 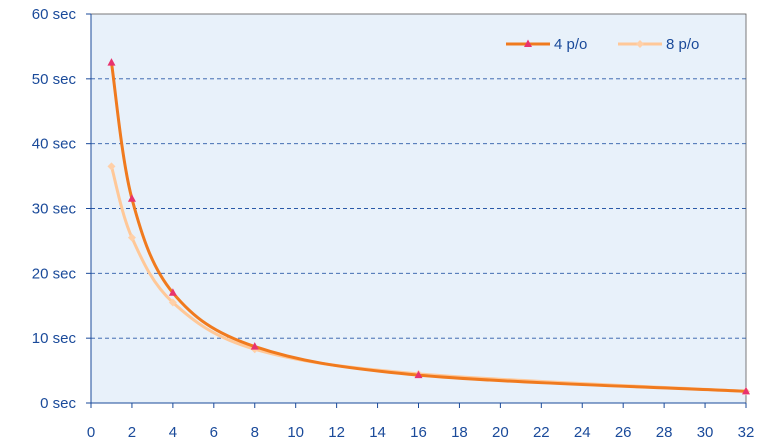 I want to click on y-tick-label: 10 sec, so click(x=54, y=338).